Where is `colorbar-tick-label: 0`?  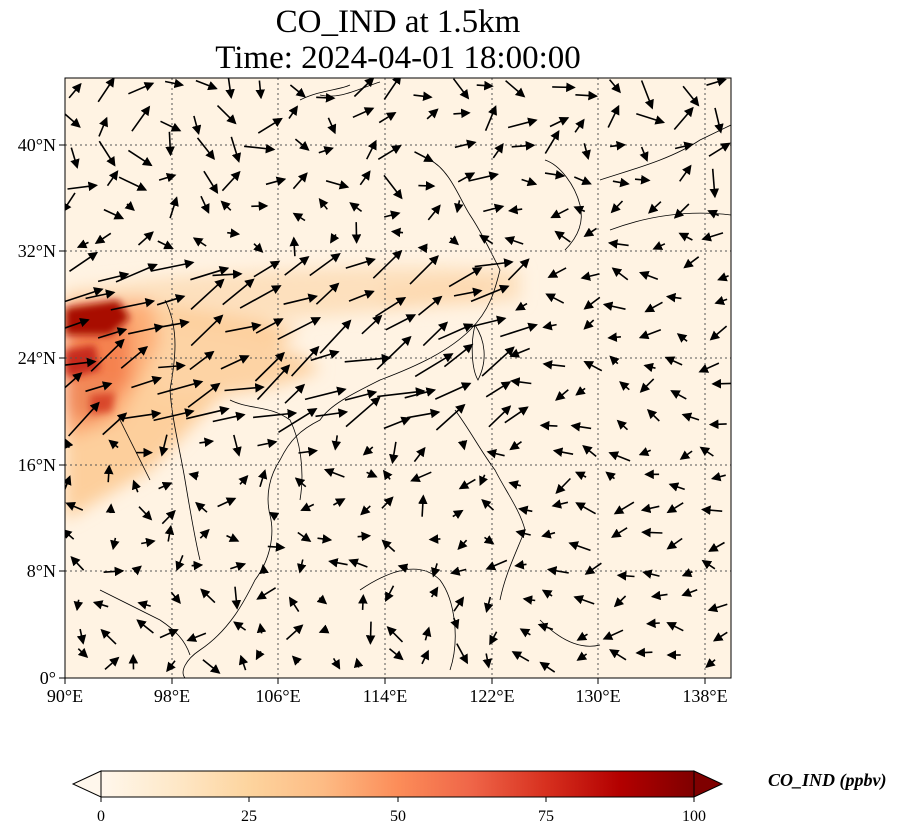
colorbar-tick-label: 0 is located at coordinates (101, 816).